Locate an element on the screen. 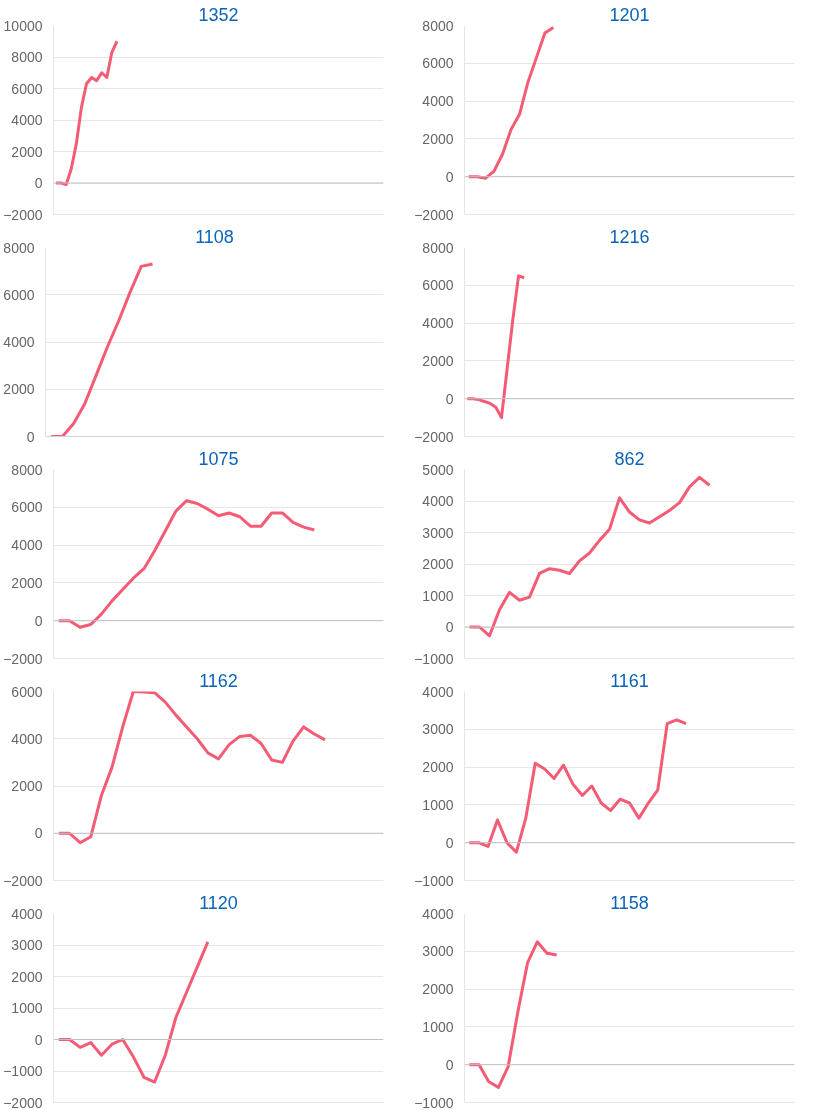 This screenshot has width=822, height=1110. chart-title: 1352 is located at coordinates (218, 14).